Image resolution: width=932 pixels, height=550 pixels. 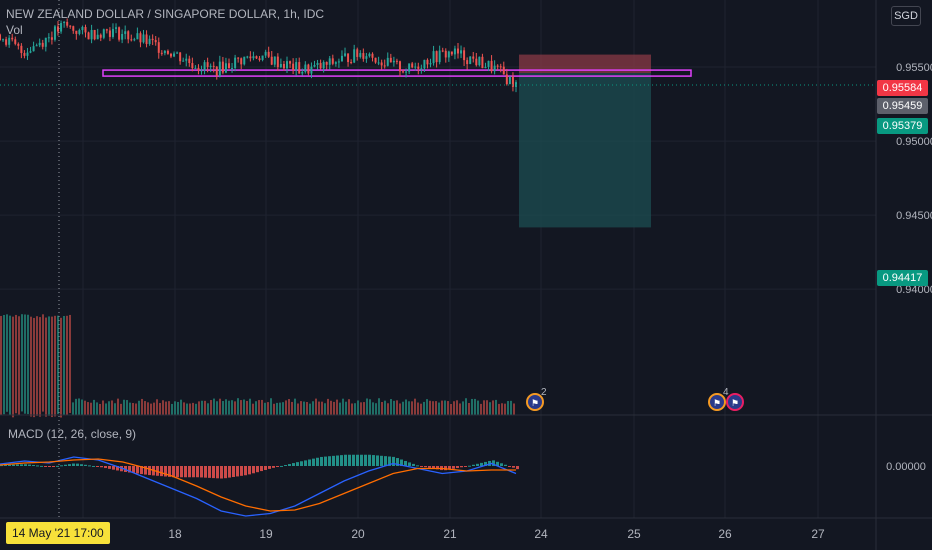 I want to click on current-price-label: 0.95379, so click(x=902, y=126).